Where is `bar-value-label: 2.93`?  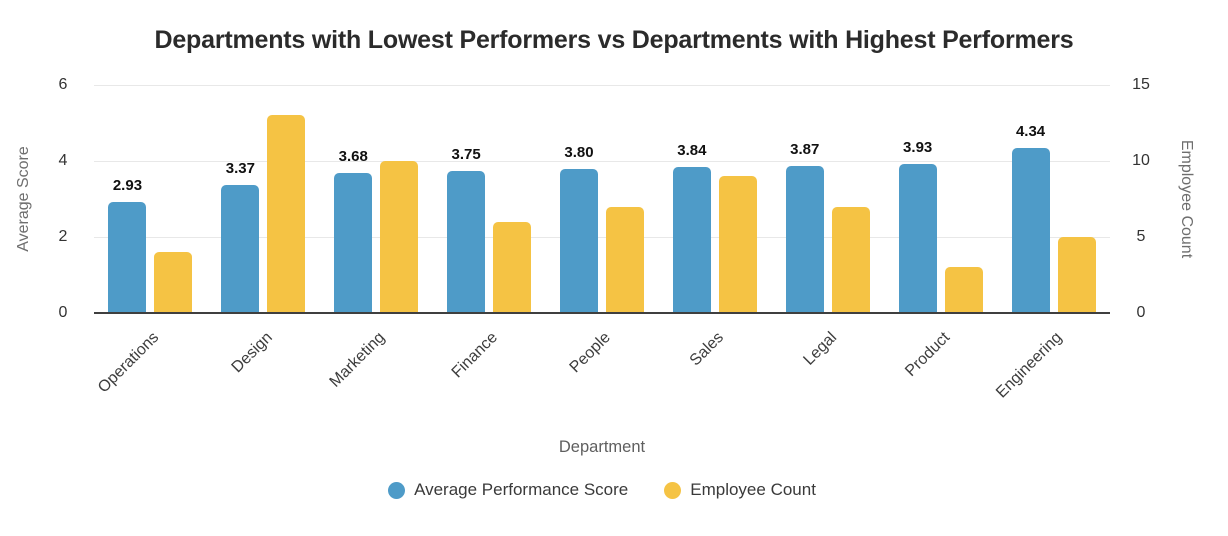 bar-value-label: 2.93 is located at coordinates (127, 185).